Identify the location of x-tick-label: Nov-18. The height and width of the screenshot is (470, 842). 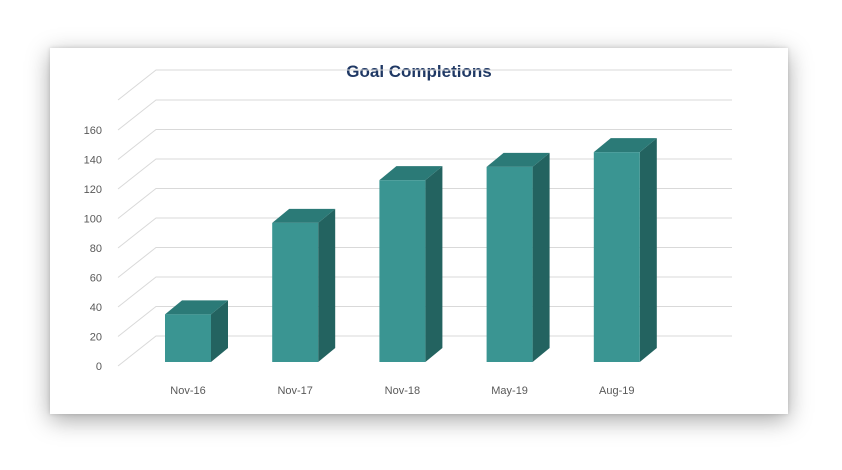
(402, 391).